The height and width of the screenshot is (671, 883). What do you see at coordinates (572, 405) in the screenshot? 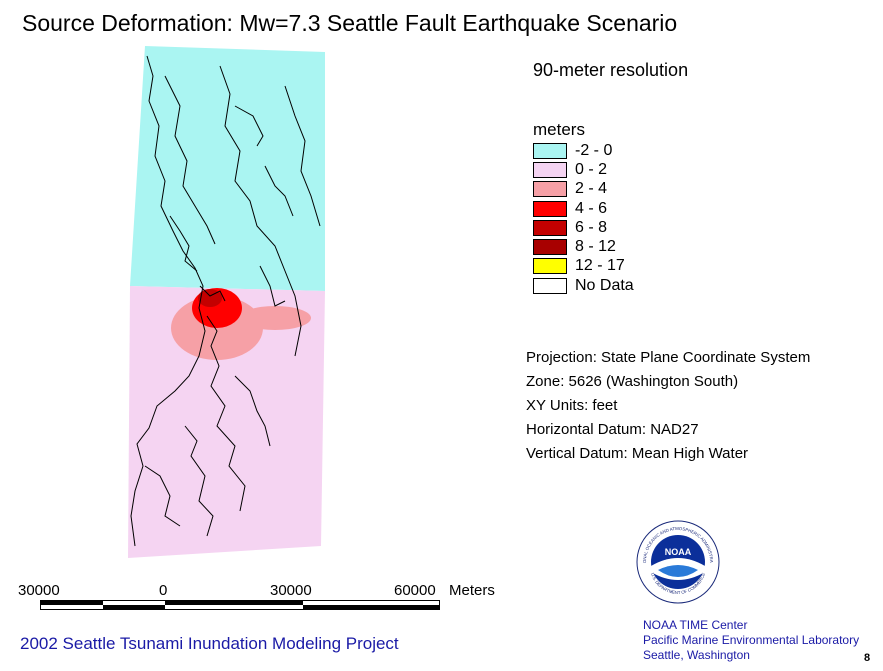
I see `xy-units-text: XY Units: feet` at bounding box center [572, 405].